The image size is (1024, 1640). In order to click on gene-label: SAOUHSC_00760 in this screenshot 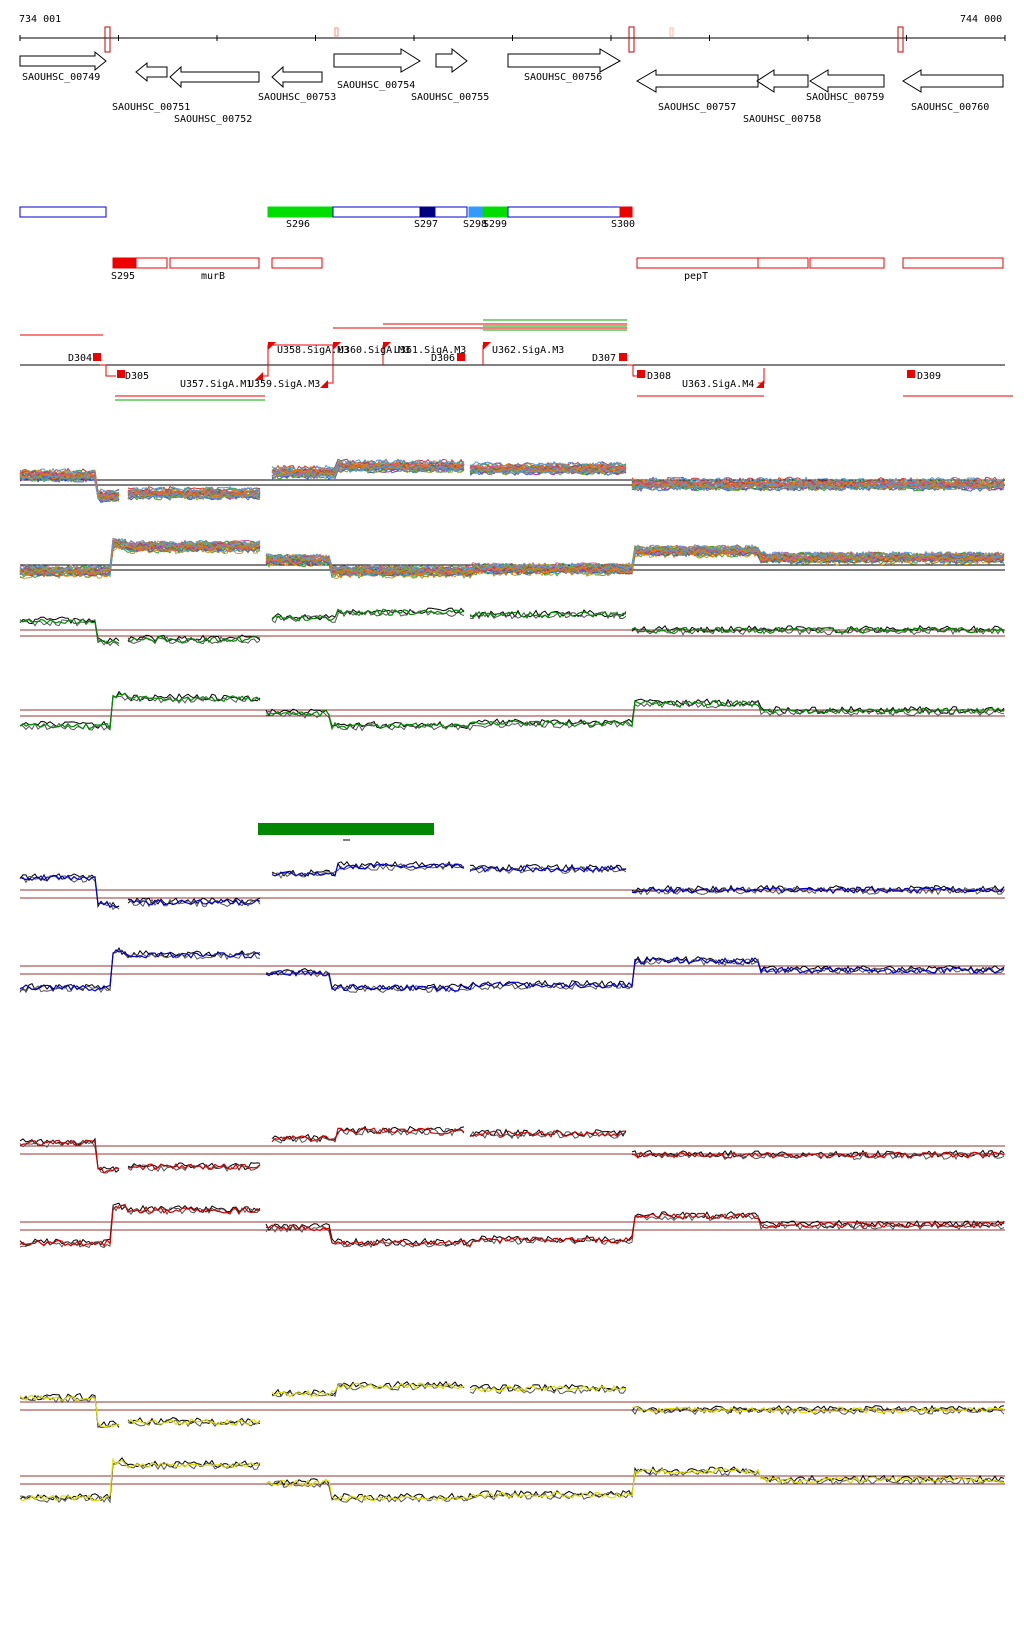, I will do `click(950, 107)`.